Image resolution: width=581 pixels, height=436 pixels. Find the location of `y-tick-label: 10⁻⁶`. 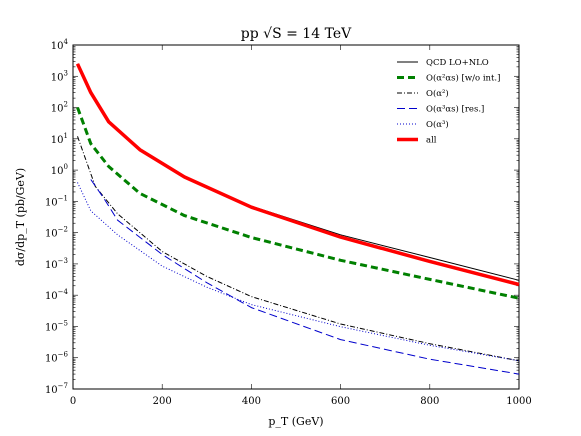

y-tick-label: 10⁻⁶ is located at coordinates (57, 358).